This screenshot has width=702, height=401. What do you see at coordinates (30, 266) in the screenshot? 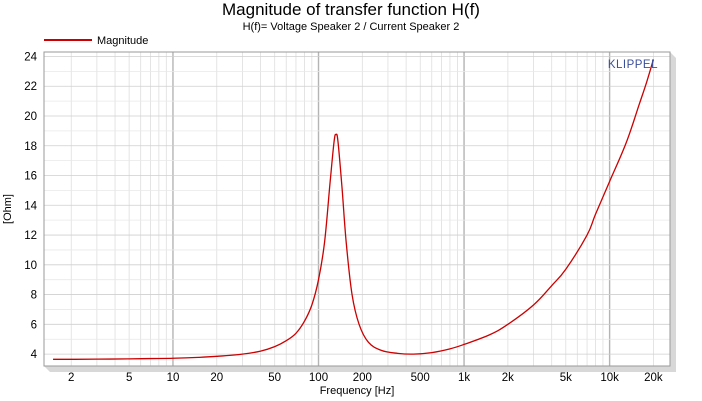
I see `y-tick-label: 10` at bounding box center [30, 266].